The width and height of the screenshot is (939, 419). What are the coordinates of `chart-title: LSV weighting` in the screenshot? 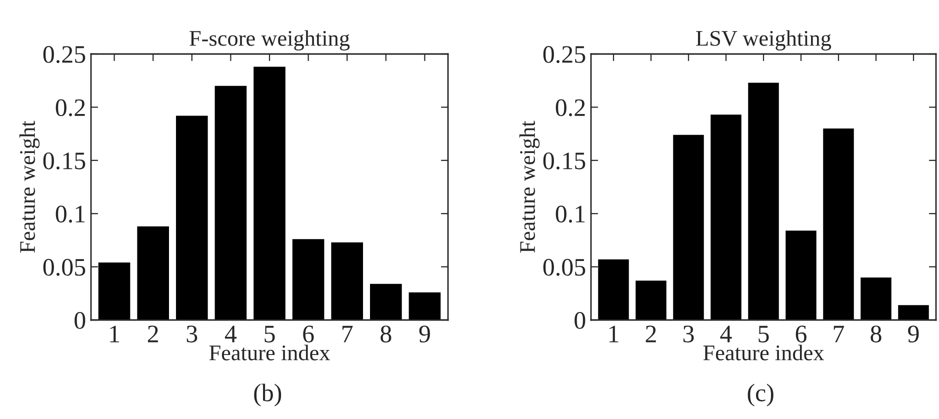 It's located at (764, 40).